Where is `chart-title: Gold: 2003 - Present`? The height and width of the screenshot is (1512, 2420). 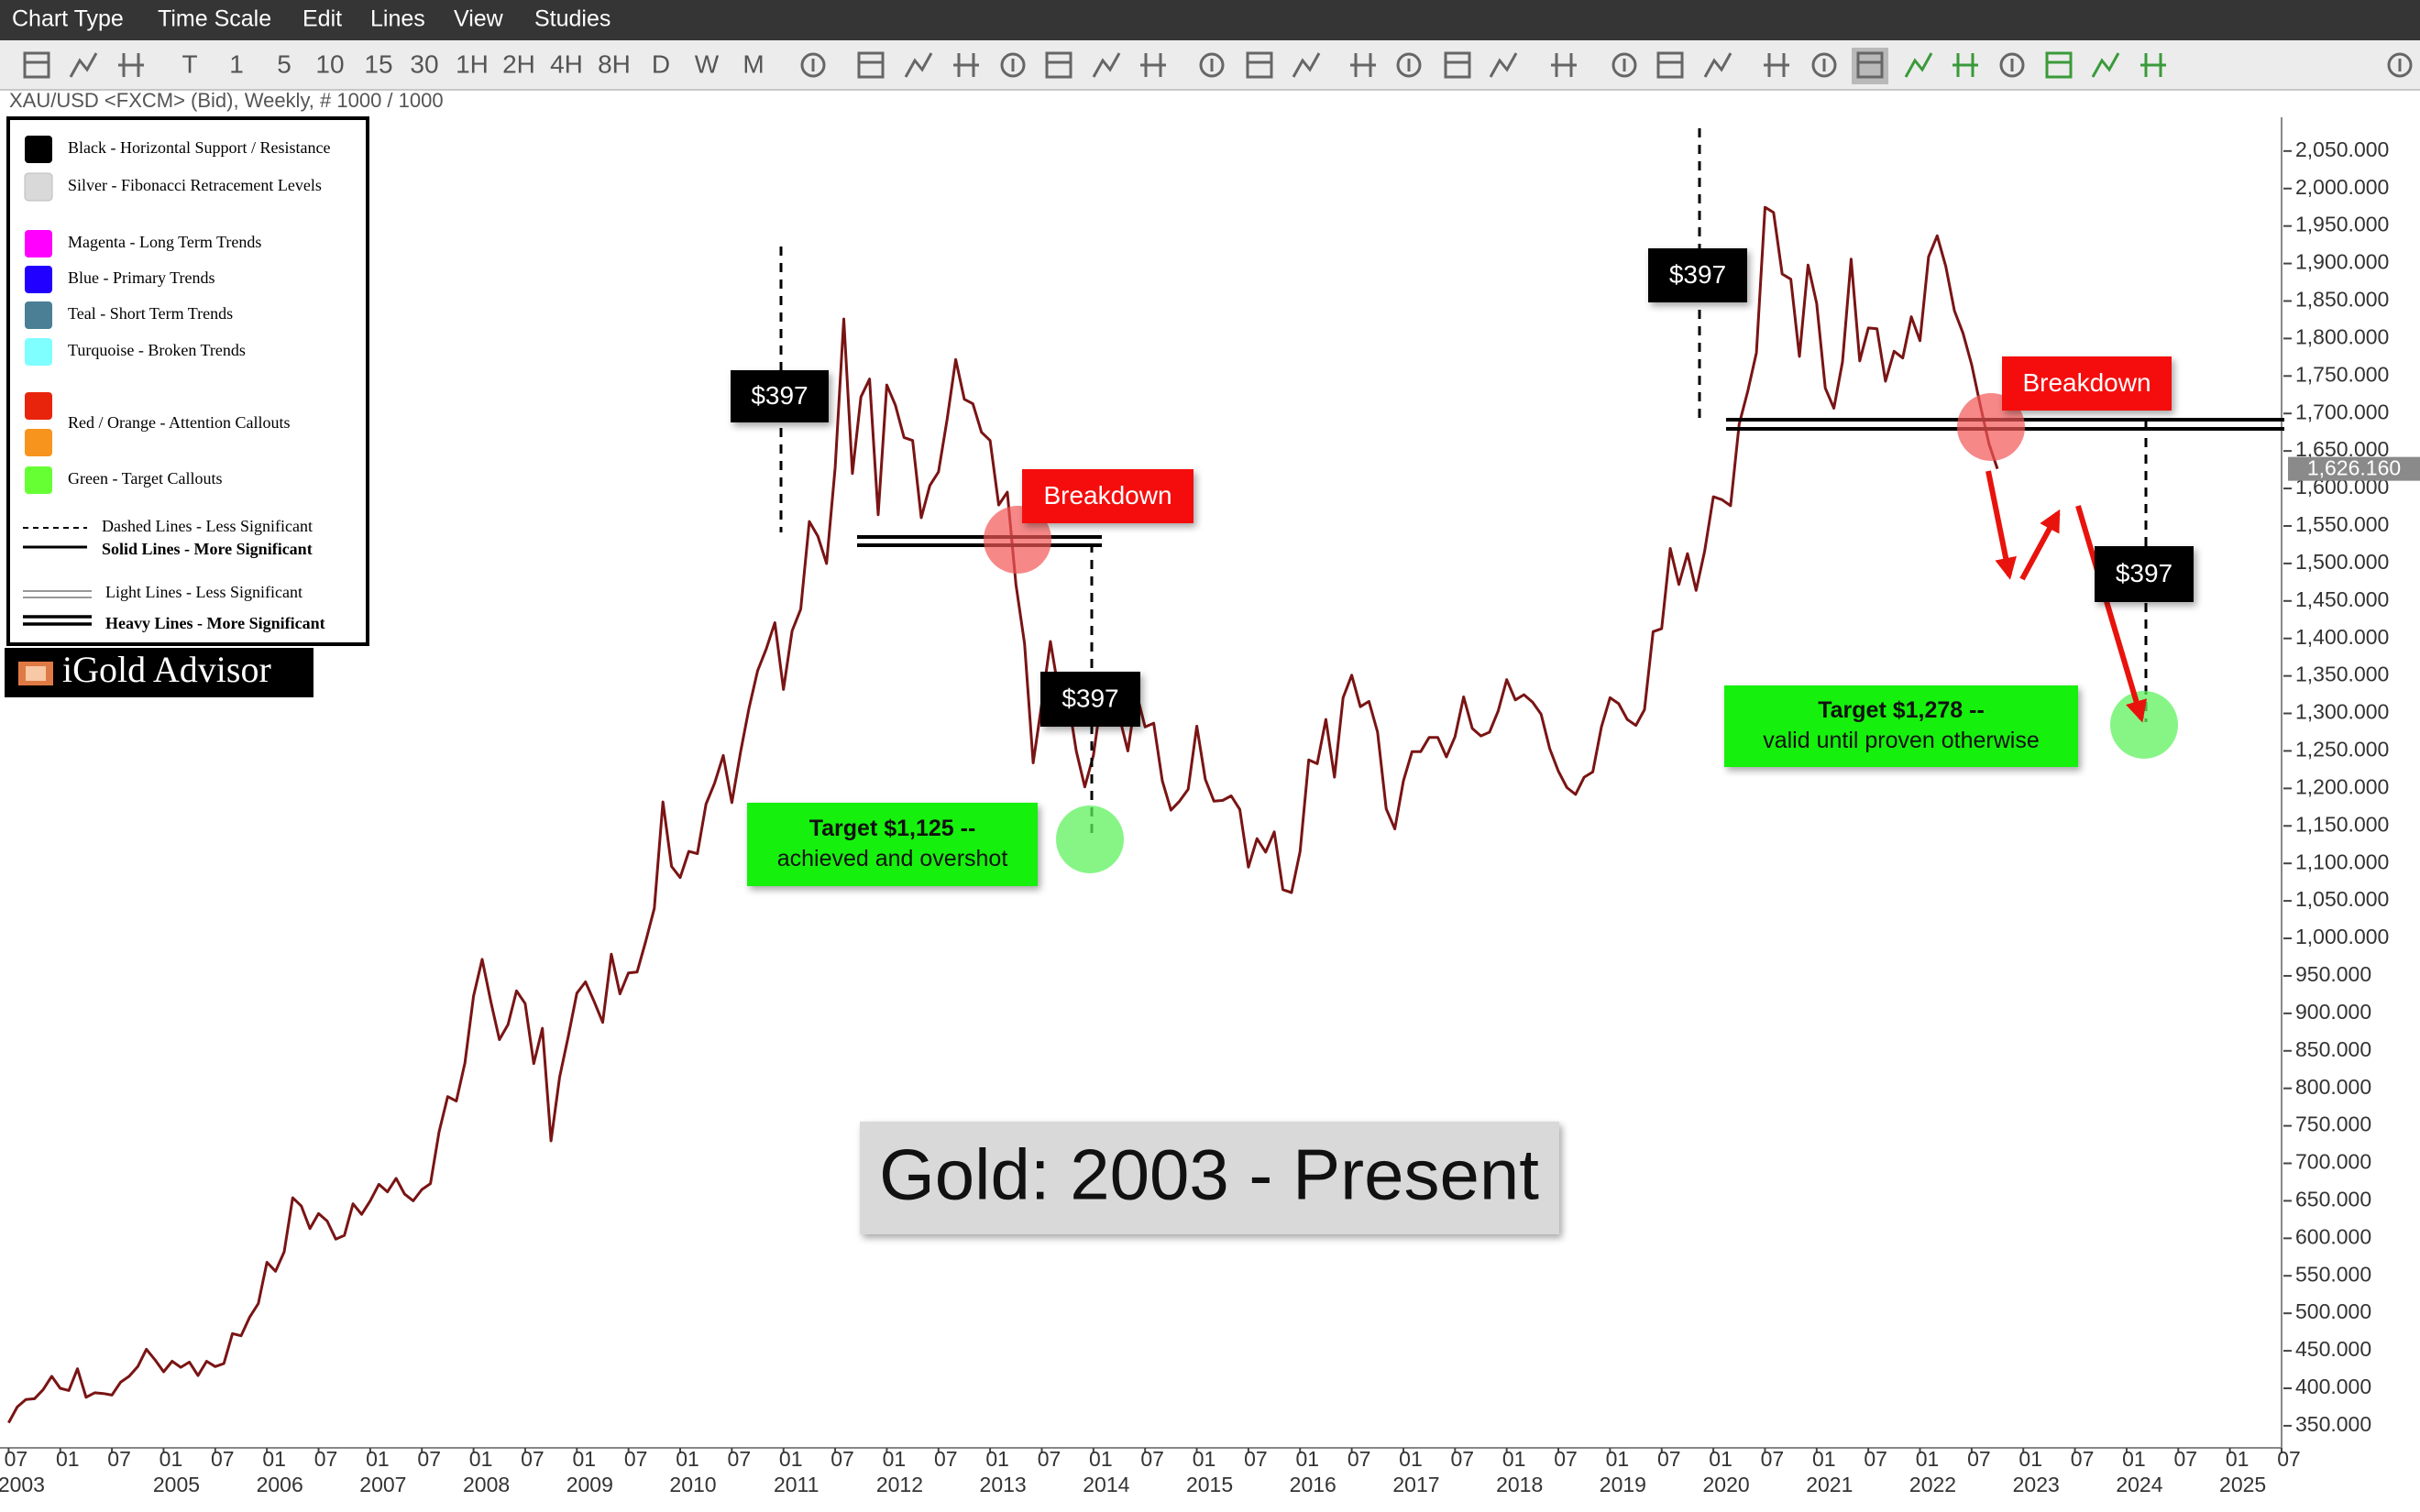 chart-title: Gold: 2003 - Present is located at coordinates (1209, 1174).